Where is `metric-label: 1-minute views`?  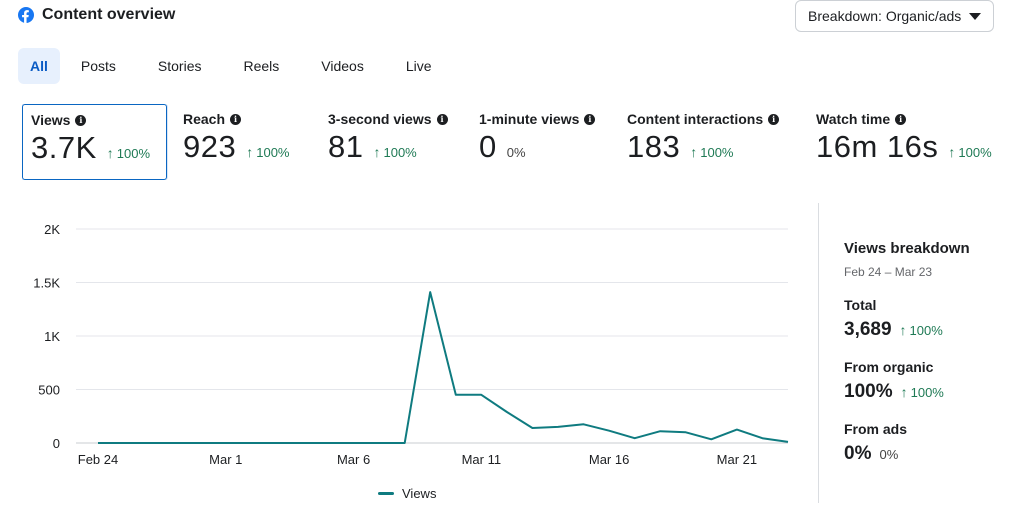 metric-label: 1-minute views is located at coordinates (529, 119).